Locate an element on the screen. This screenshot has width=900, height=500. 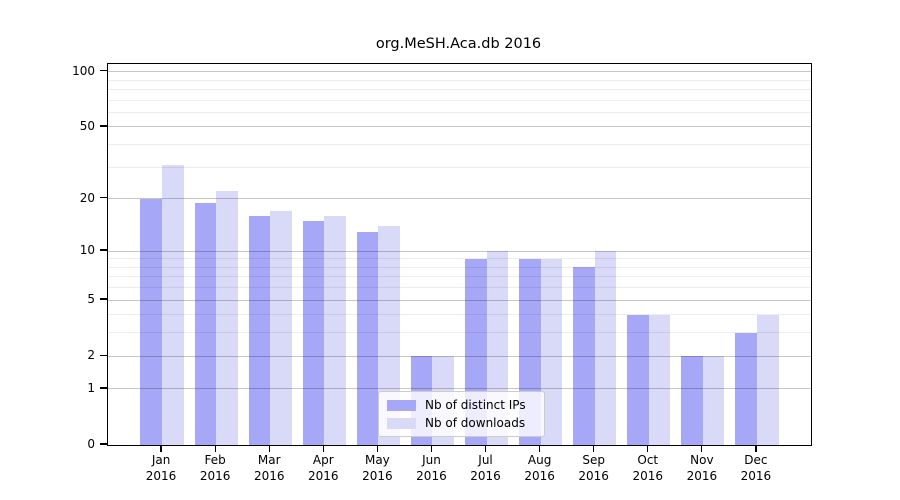
bar-dec-ips is located at coordinates (746, 388).